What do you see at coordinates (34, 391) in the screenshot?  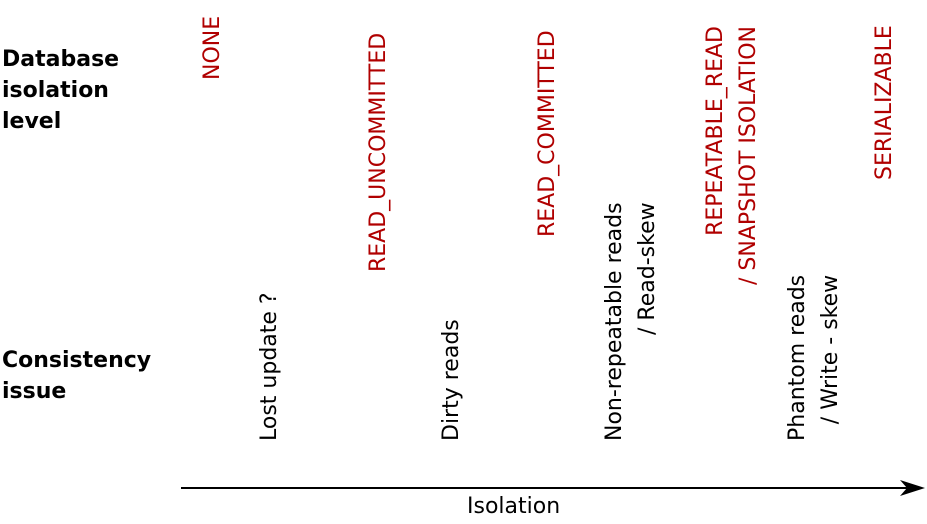 I see `label-line: issue` at bounding box center [34, 391].